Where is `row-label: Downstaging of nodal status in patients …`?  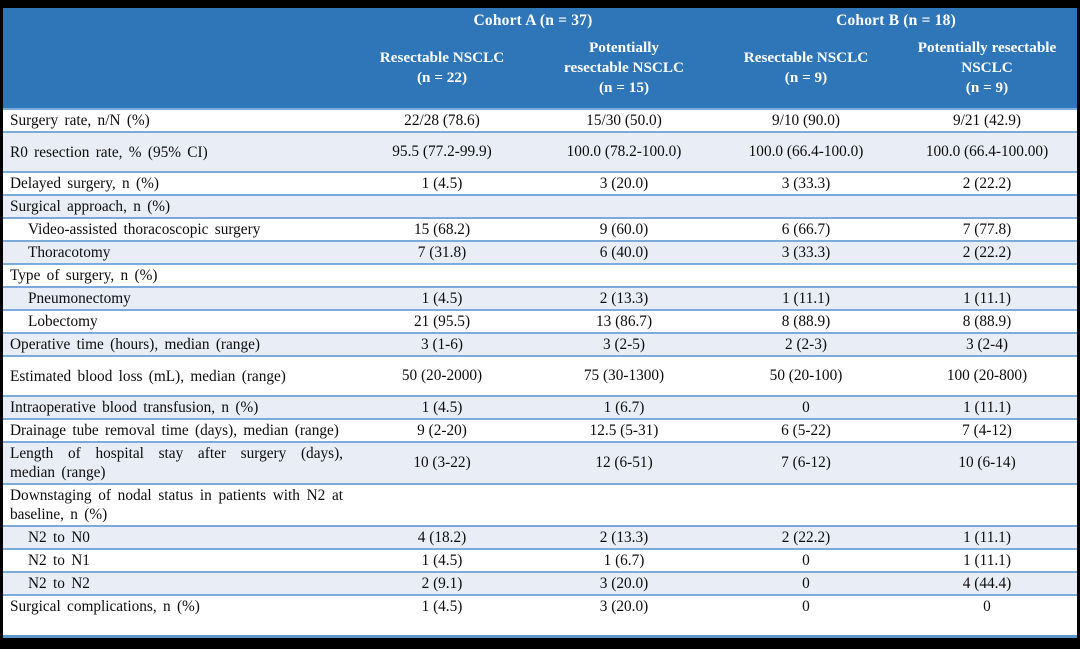 row-label: Downstaging of nodal status in patients … is located at coordinates (176, 505).